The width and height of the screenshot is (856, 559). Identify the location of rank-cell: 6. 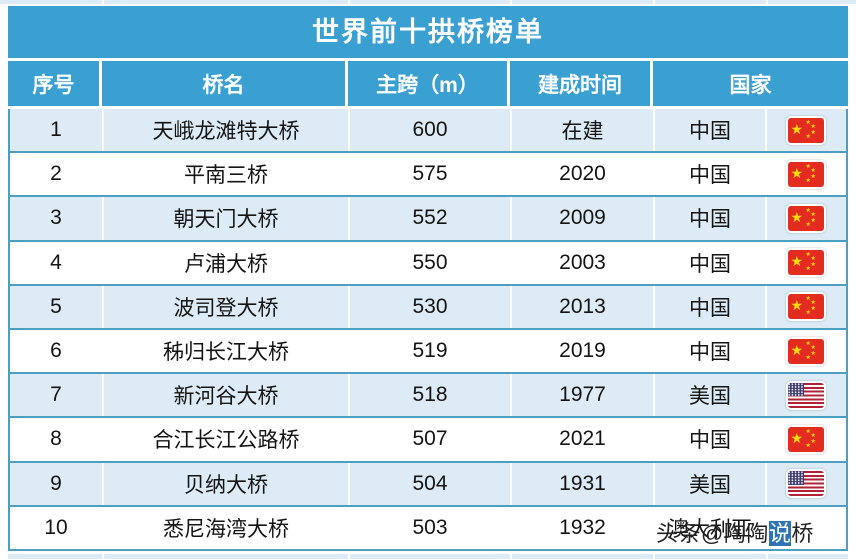
(57, 351).